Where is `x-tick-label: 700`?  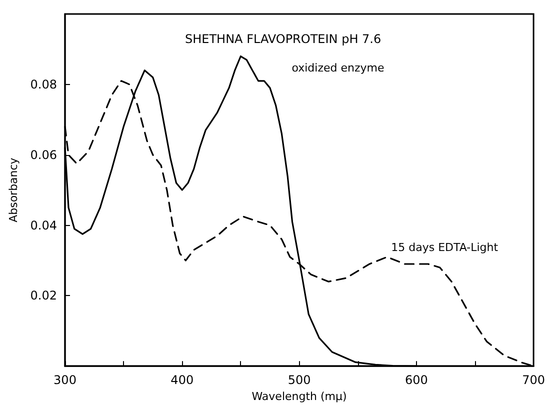 x-tick-label: 700 is located at coordinates (533, 380).